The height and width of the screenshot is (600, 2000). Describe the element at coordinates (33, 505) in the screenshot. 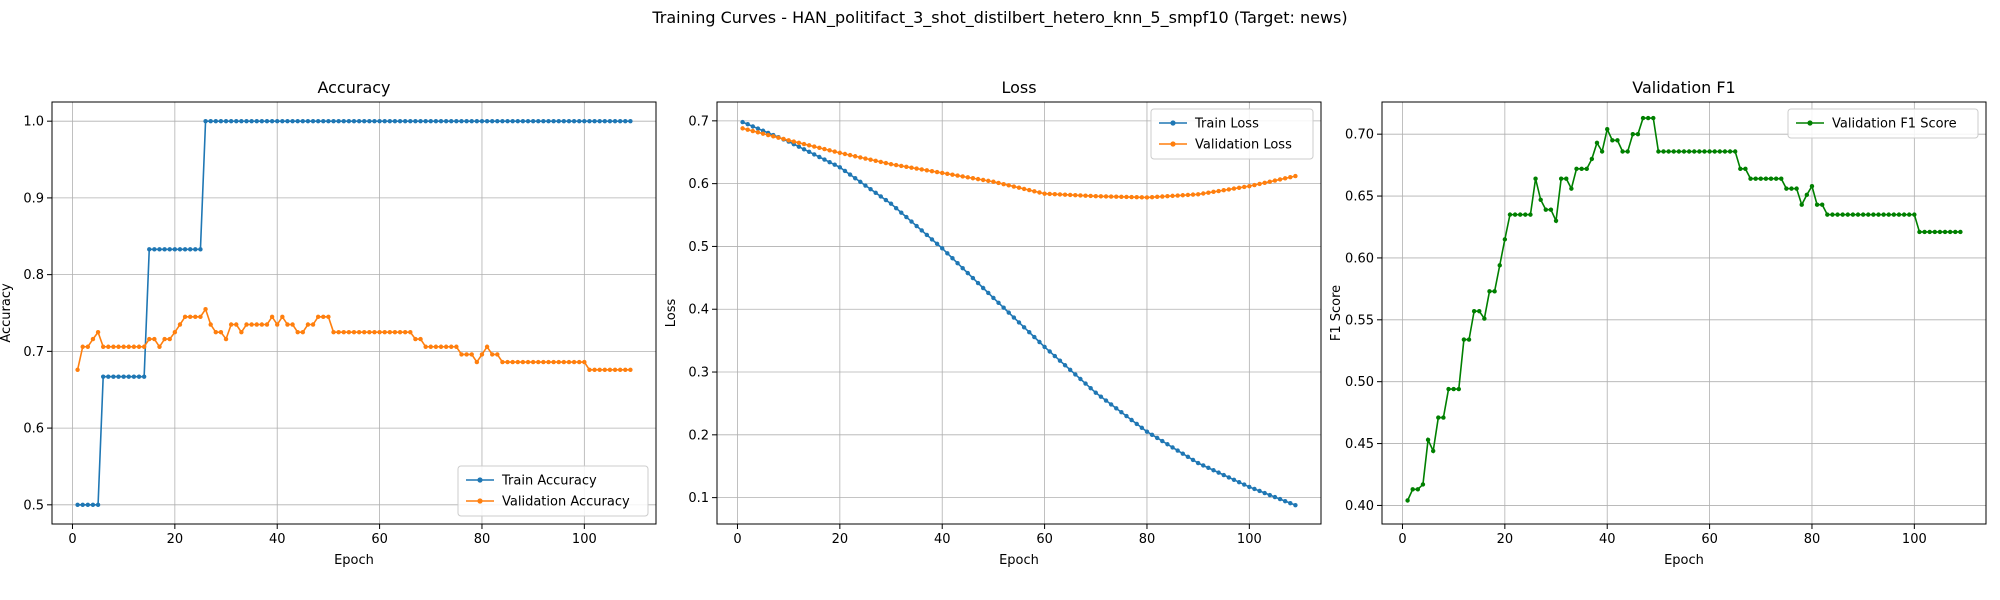

I see `y-tick-label: 0.5` at that location.